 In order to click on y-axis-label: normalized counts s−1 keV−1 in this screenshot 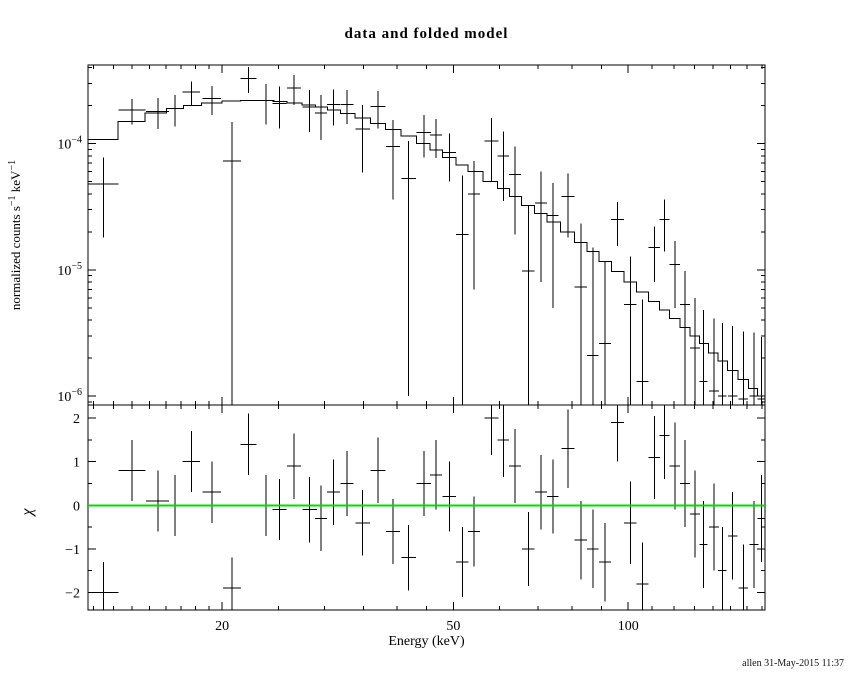, I will do `click(15, 235)`.